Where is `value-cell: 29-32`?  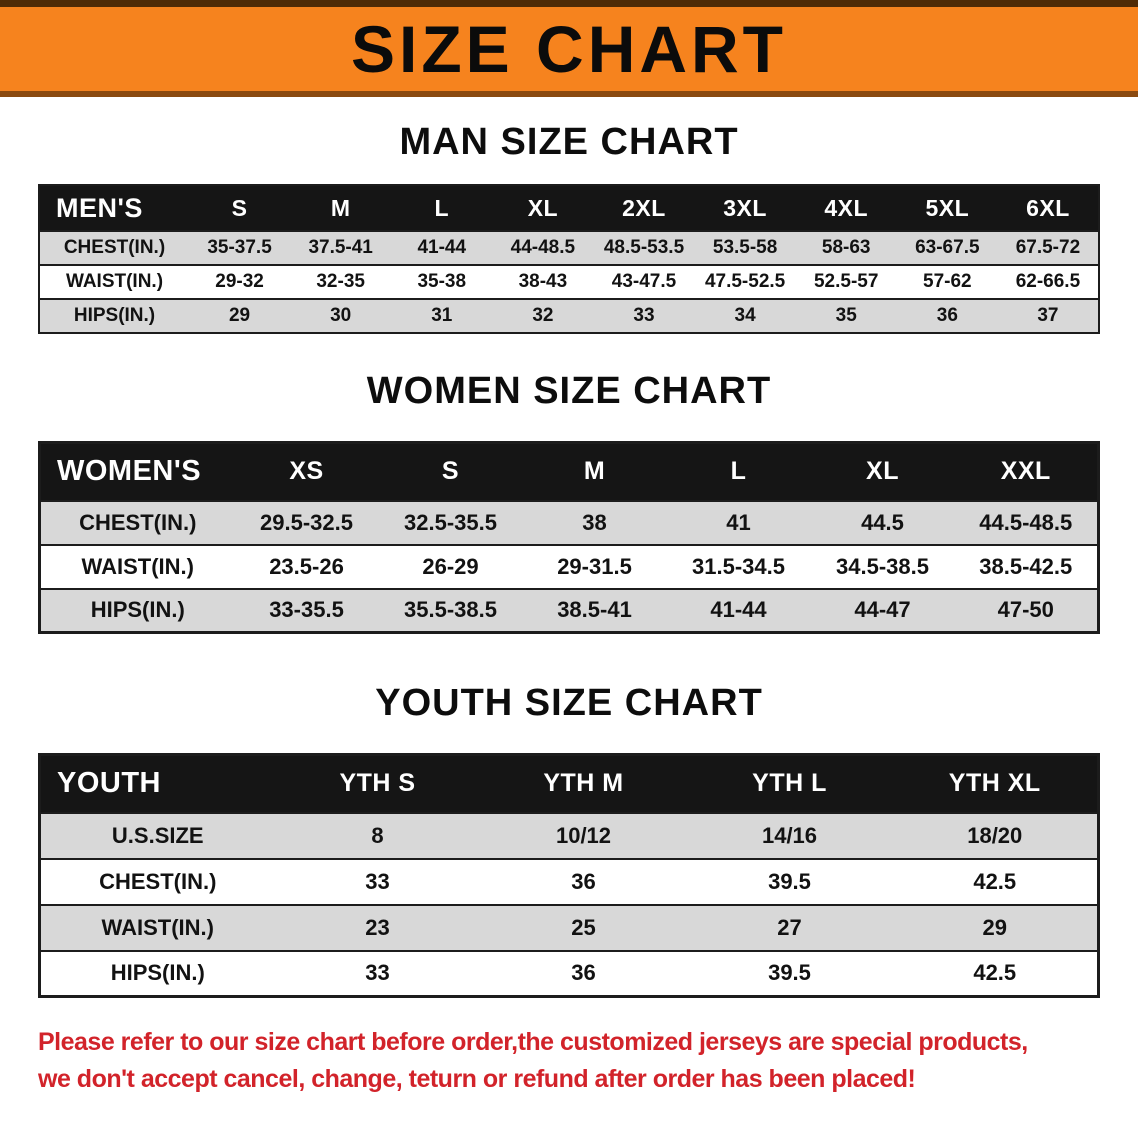 value-cell: 29-32 is located at coordinates (240, 281).